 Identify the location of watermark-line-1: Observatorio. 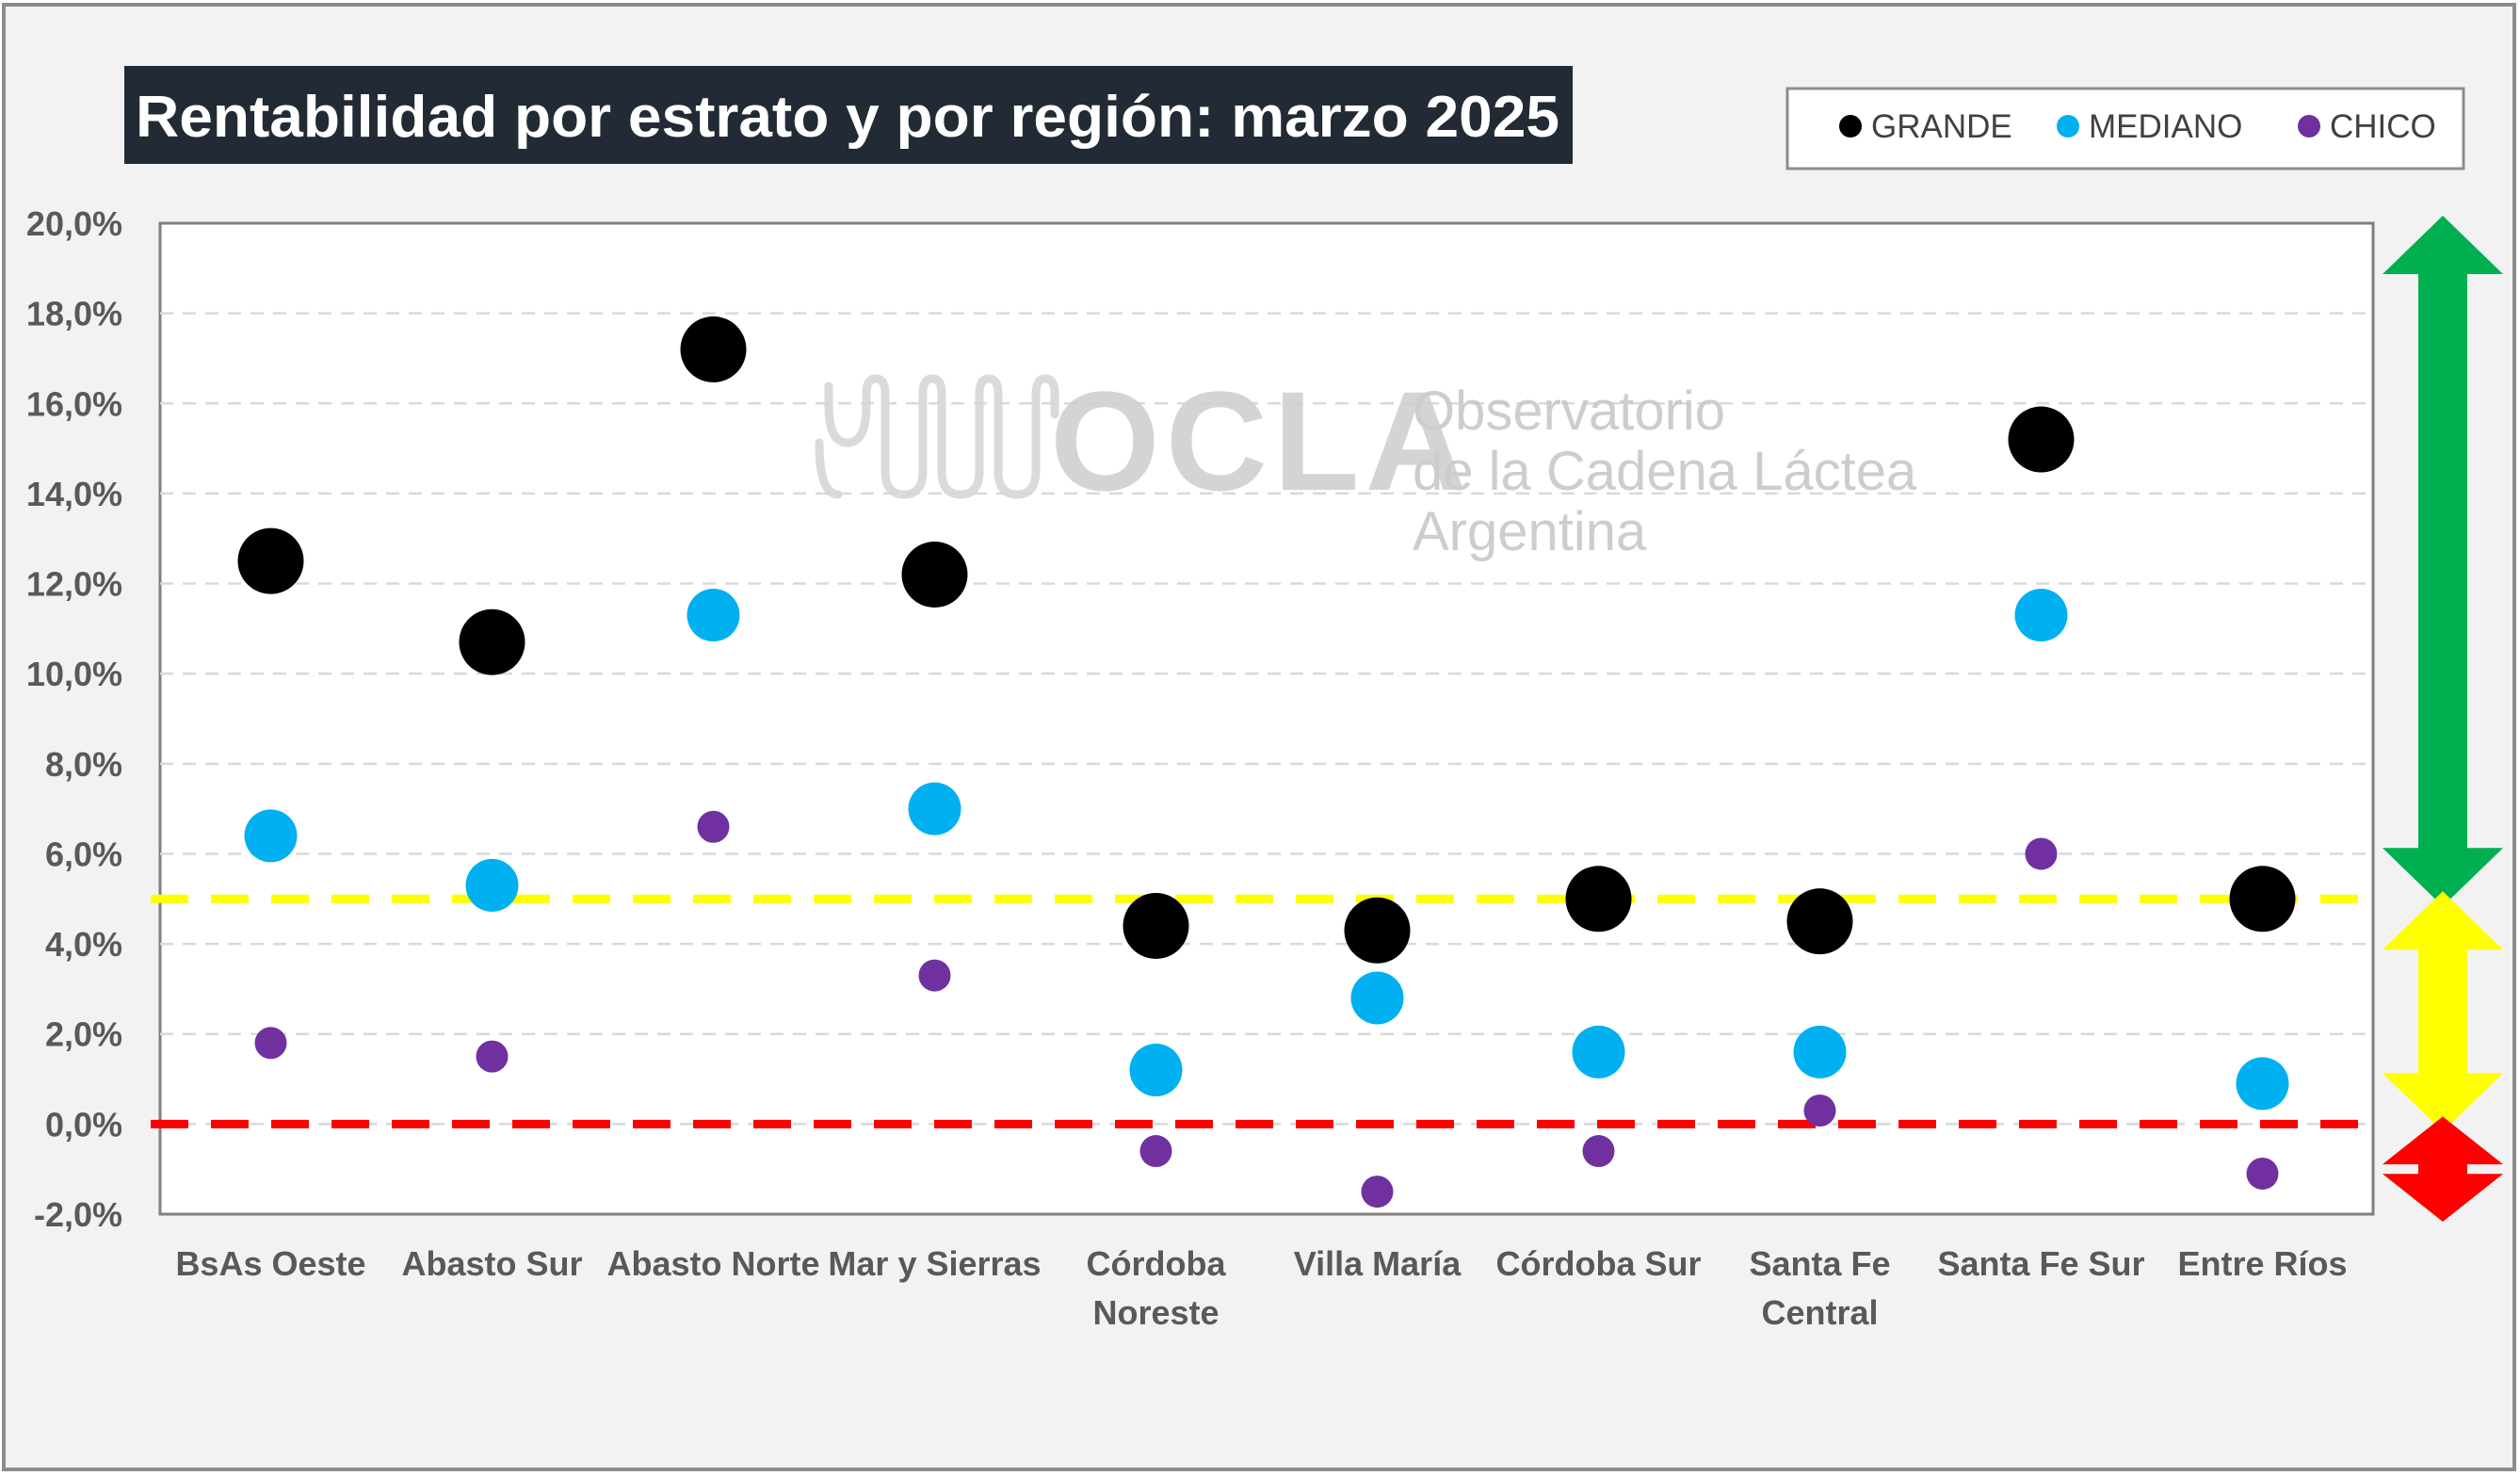
(1569, 411).